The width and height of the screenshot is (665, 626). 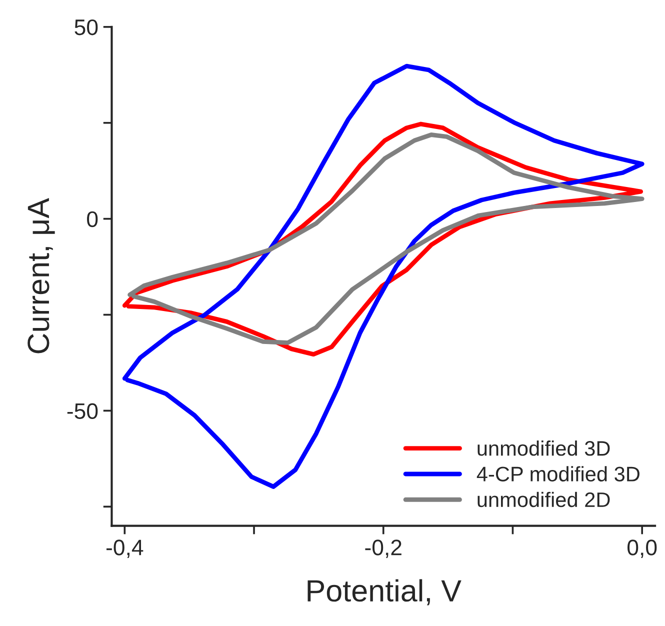 What do you see at coordinates (92, 219) in the screenshot?
I see `y-tick-label: 0` at bounding box center [92, 219].